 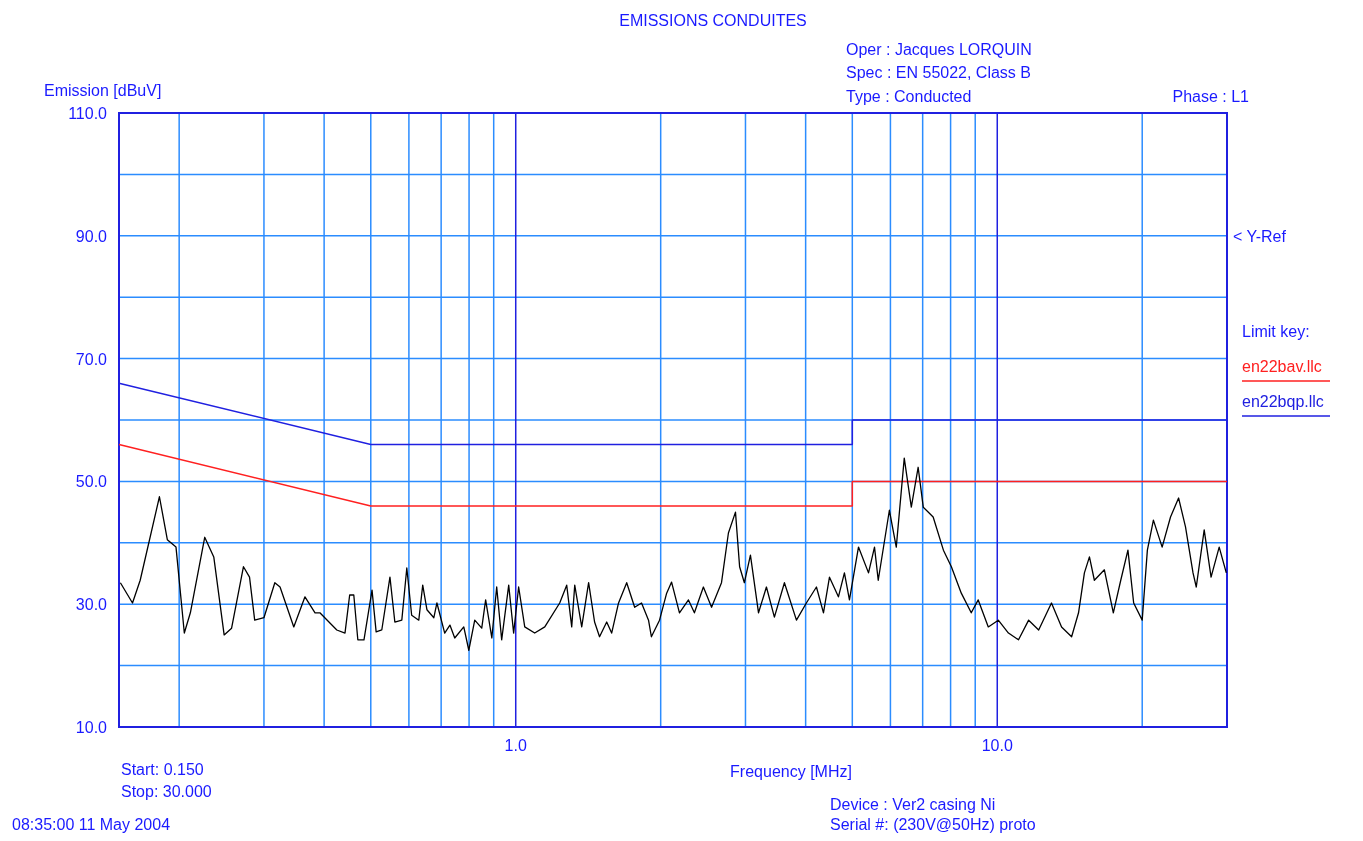 What do you see at coordinates (91, 824) in the screenshot?
I see `text: 08:35:00 11 May 2004` at bounding box center [91, 824].